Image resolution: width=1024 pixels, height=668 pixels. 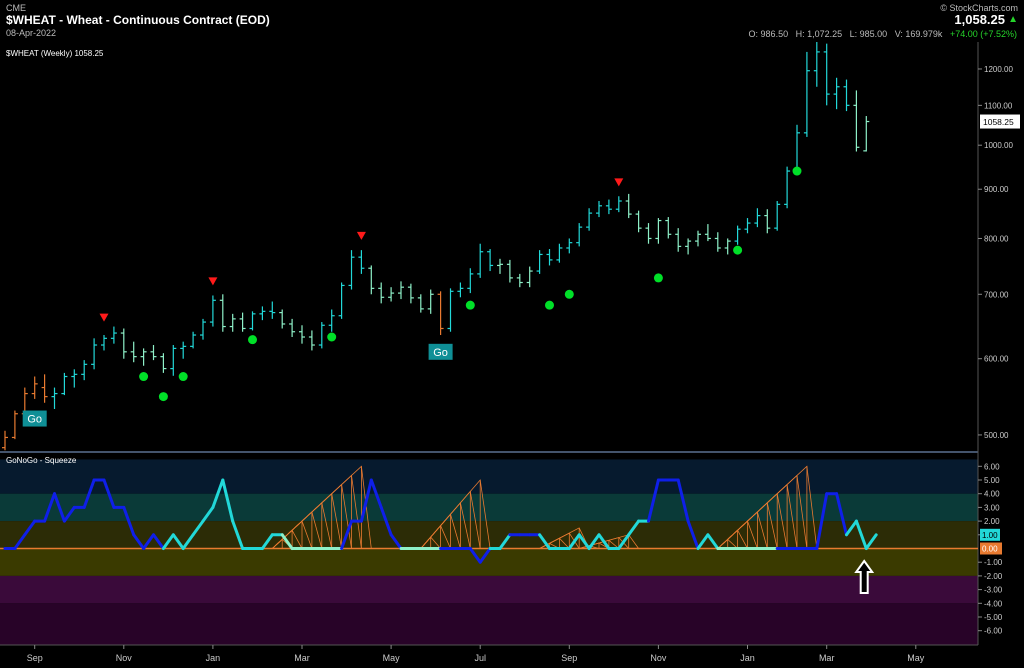 What do you see at coordinates (992, 507) in the screenshot?
I see `osc-tick-label: 3.00` at bounding box center [992, 507].